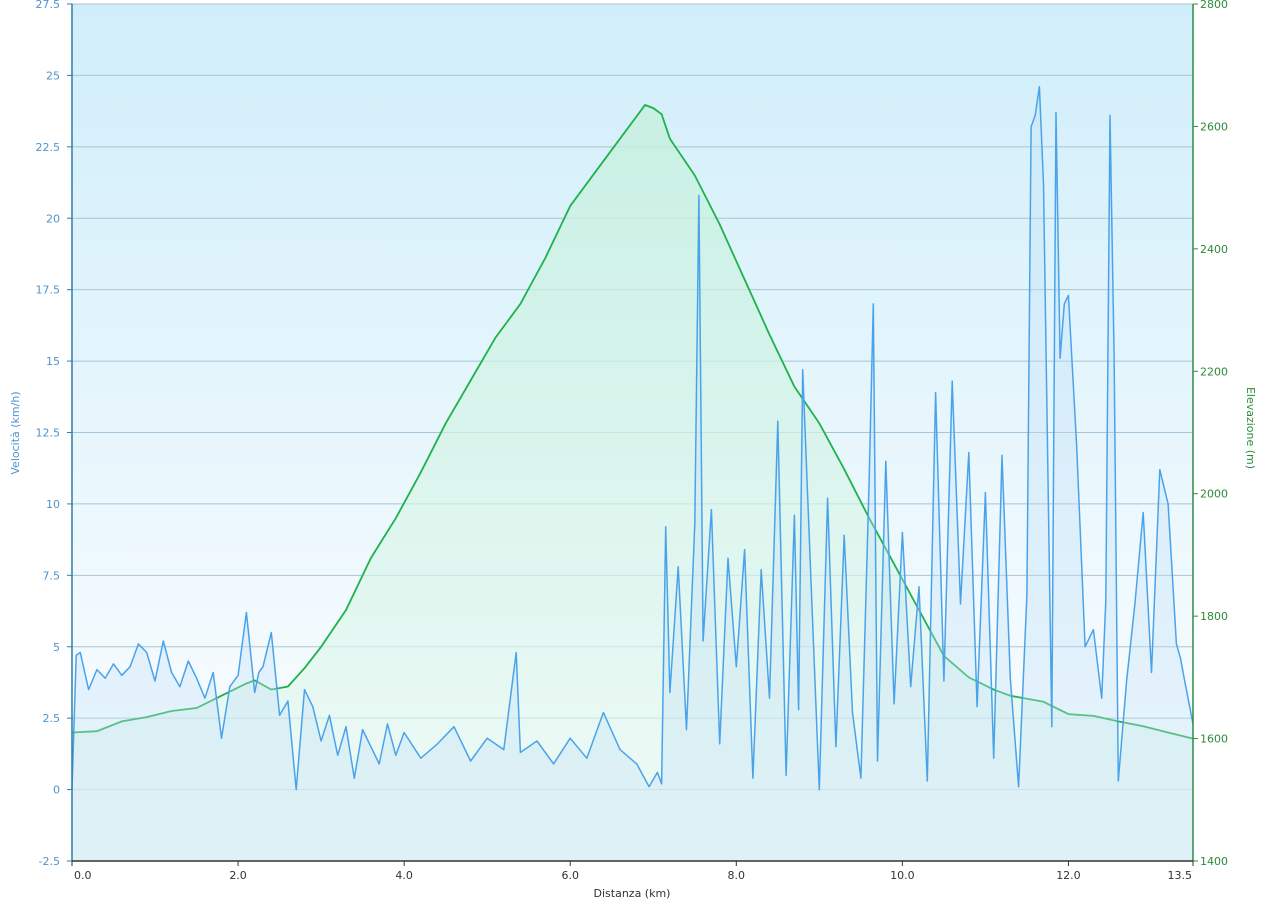 This screenshot has width=1267, height=907. I want to click on x-axis-title: Distanza (km), so click(632, 893).